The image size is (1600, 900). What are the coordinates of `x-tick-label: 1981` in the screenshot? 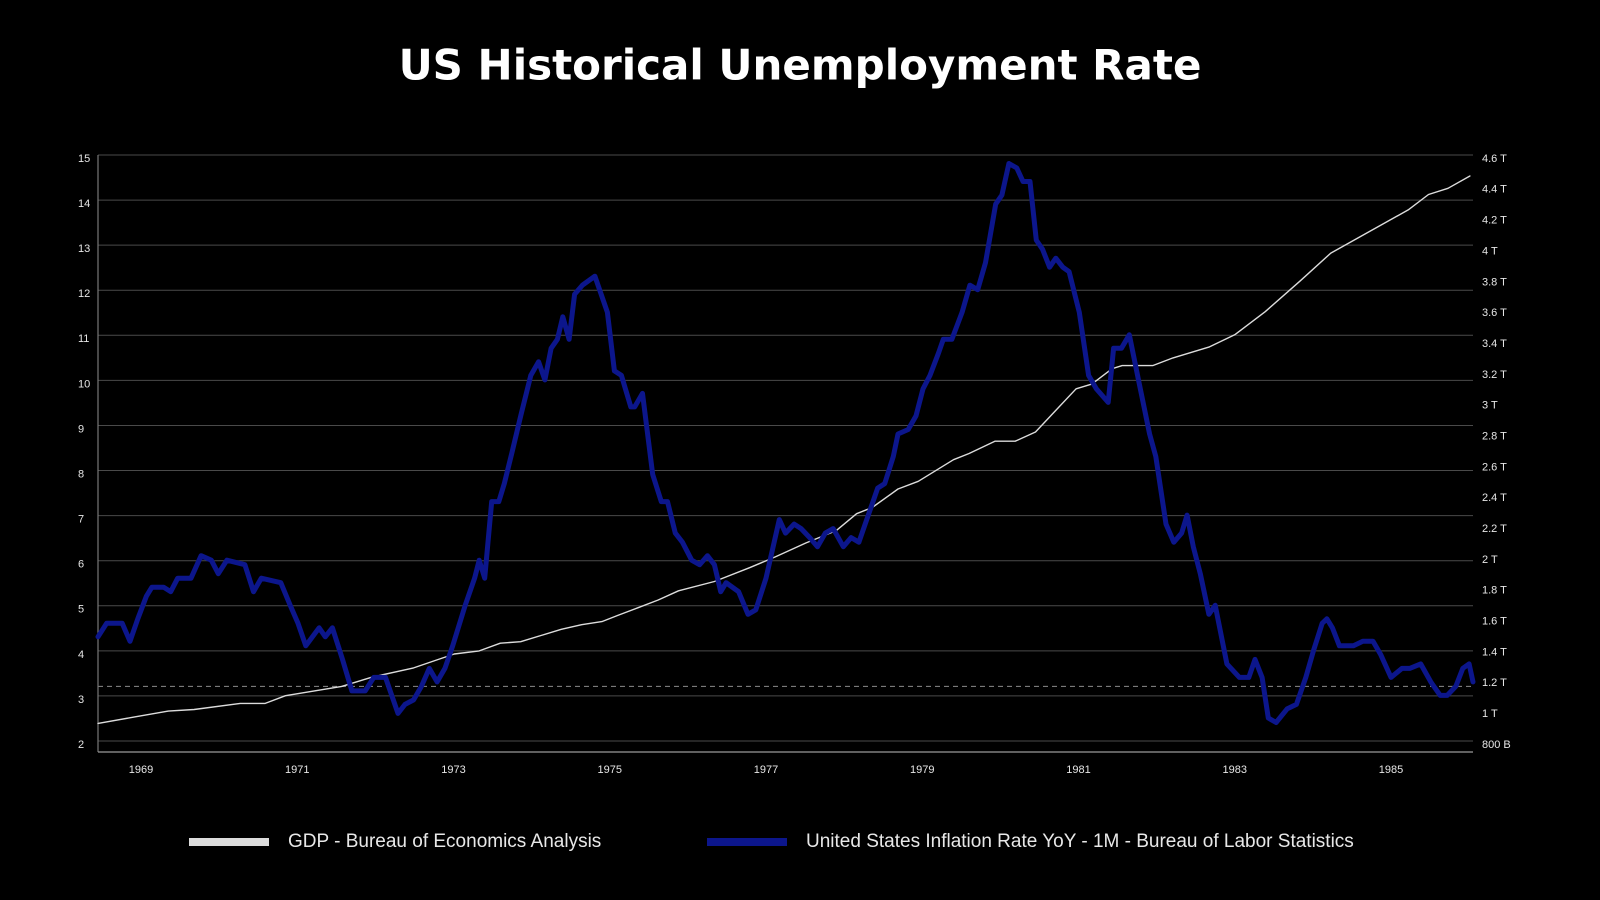 It's located at (1078, 770).